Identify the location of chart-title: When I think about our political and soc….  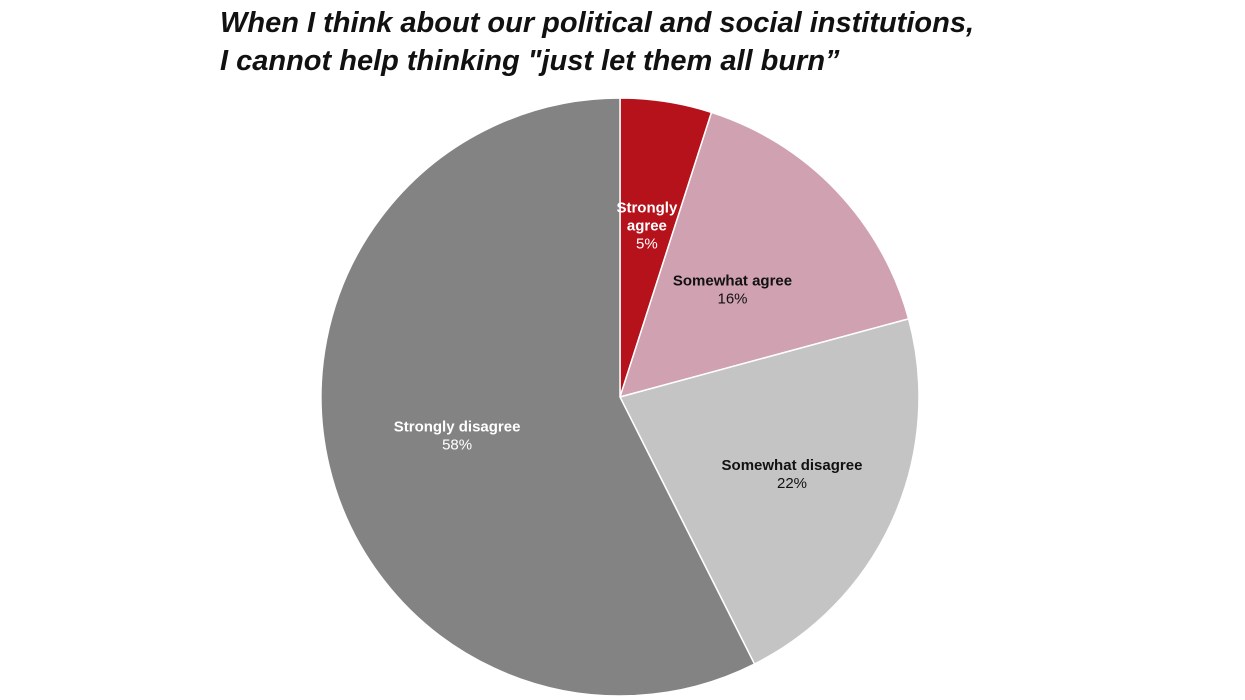
(720, 42).